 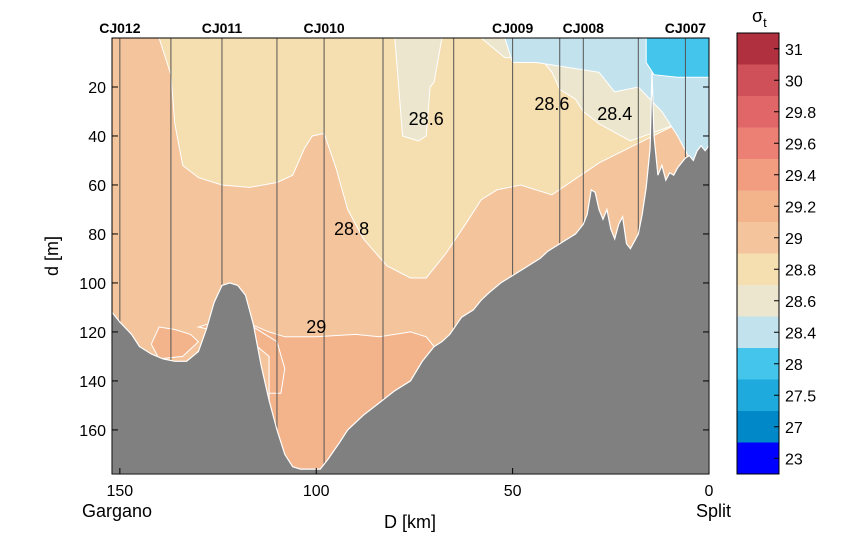 I want to click on colorbar-label: 29.2, so click(x=800, y=207).